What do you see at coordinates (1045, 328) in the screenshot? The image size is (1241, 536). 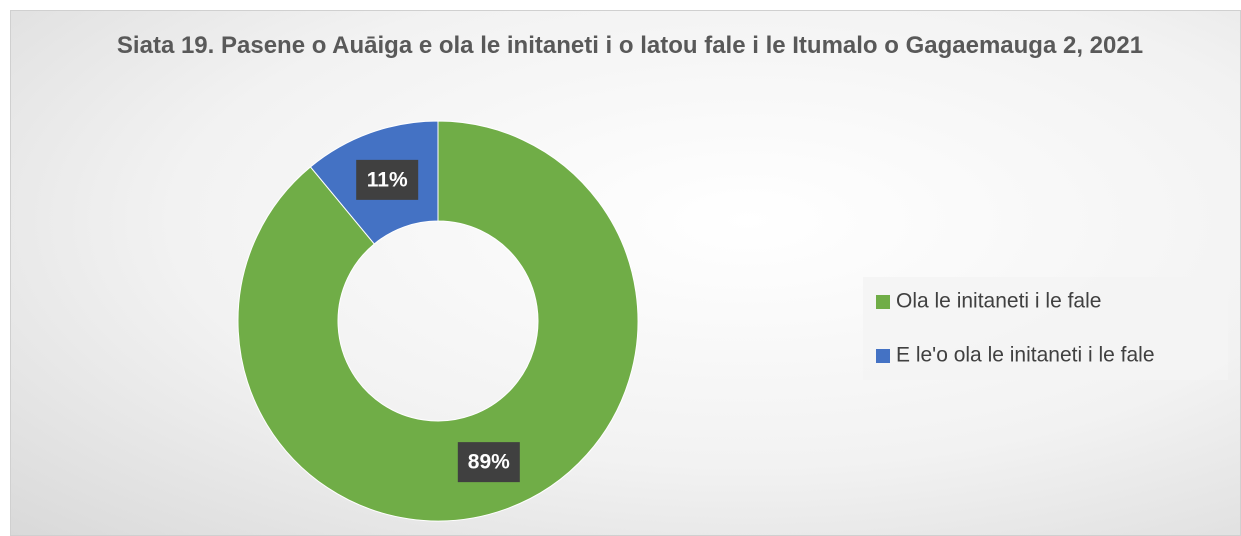 I see `legend-box` at bounding box center [1045, 328].